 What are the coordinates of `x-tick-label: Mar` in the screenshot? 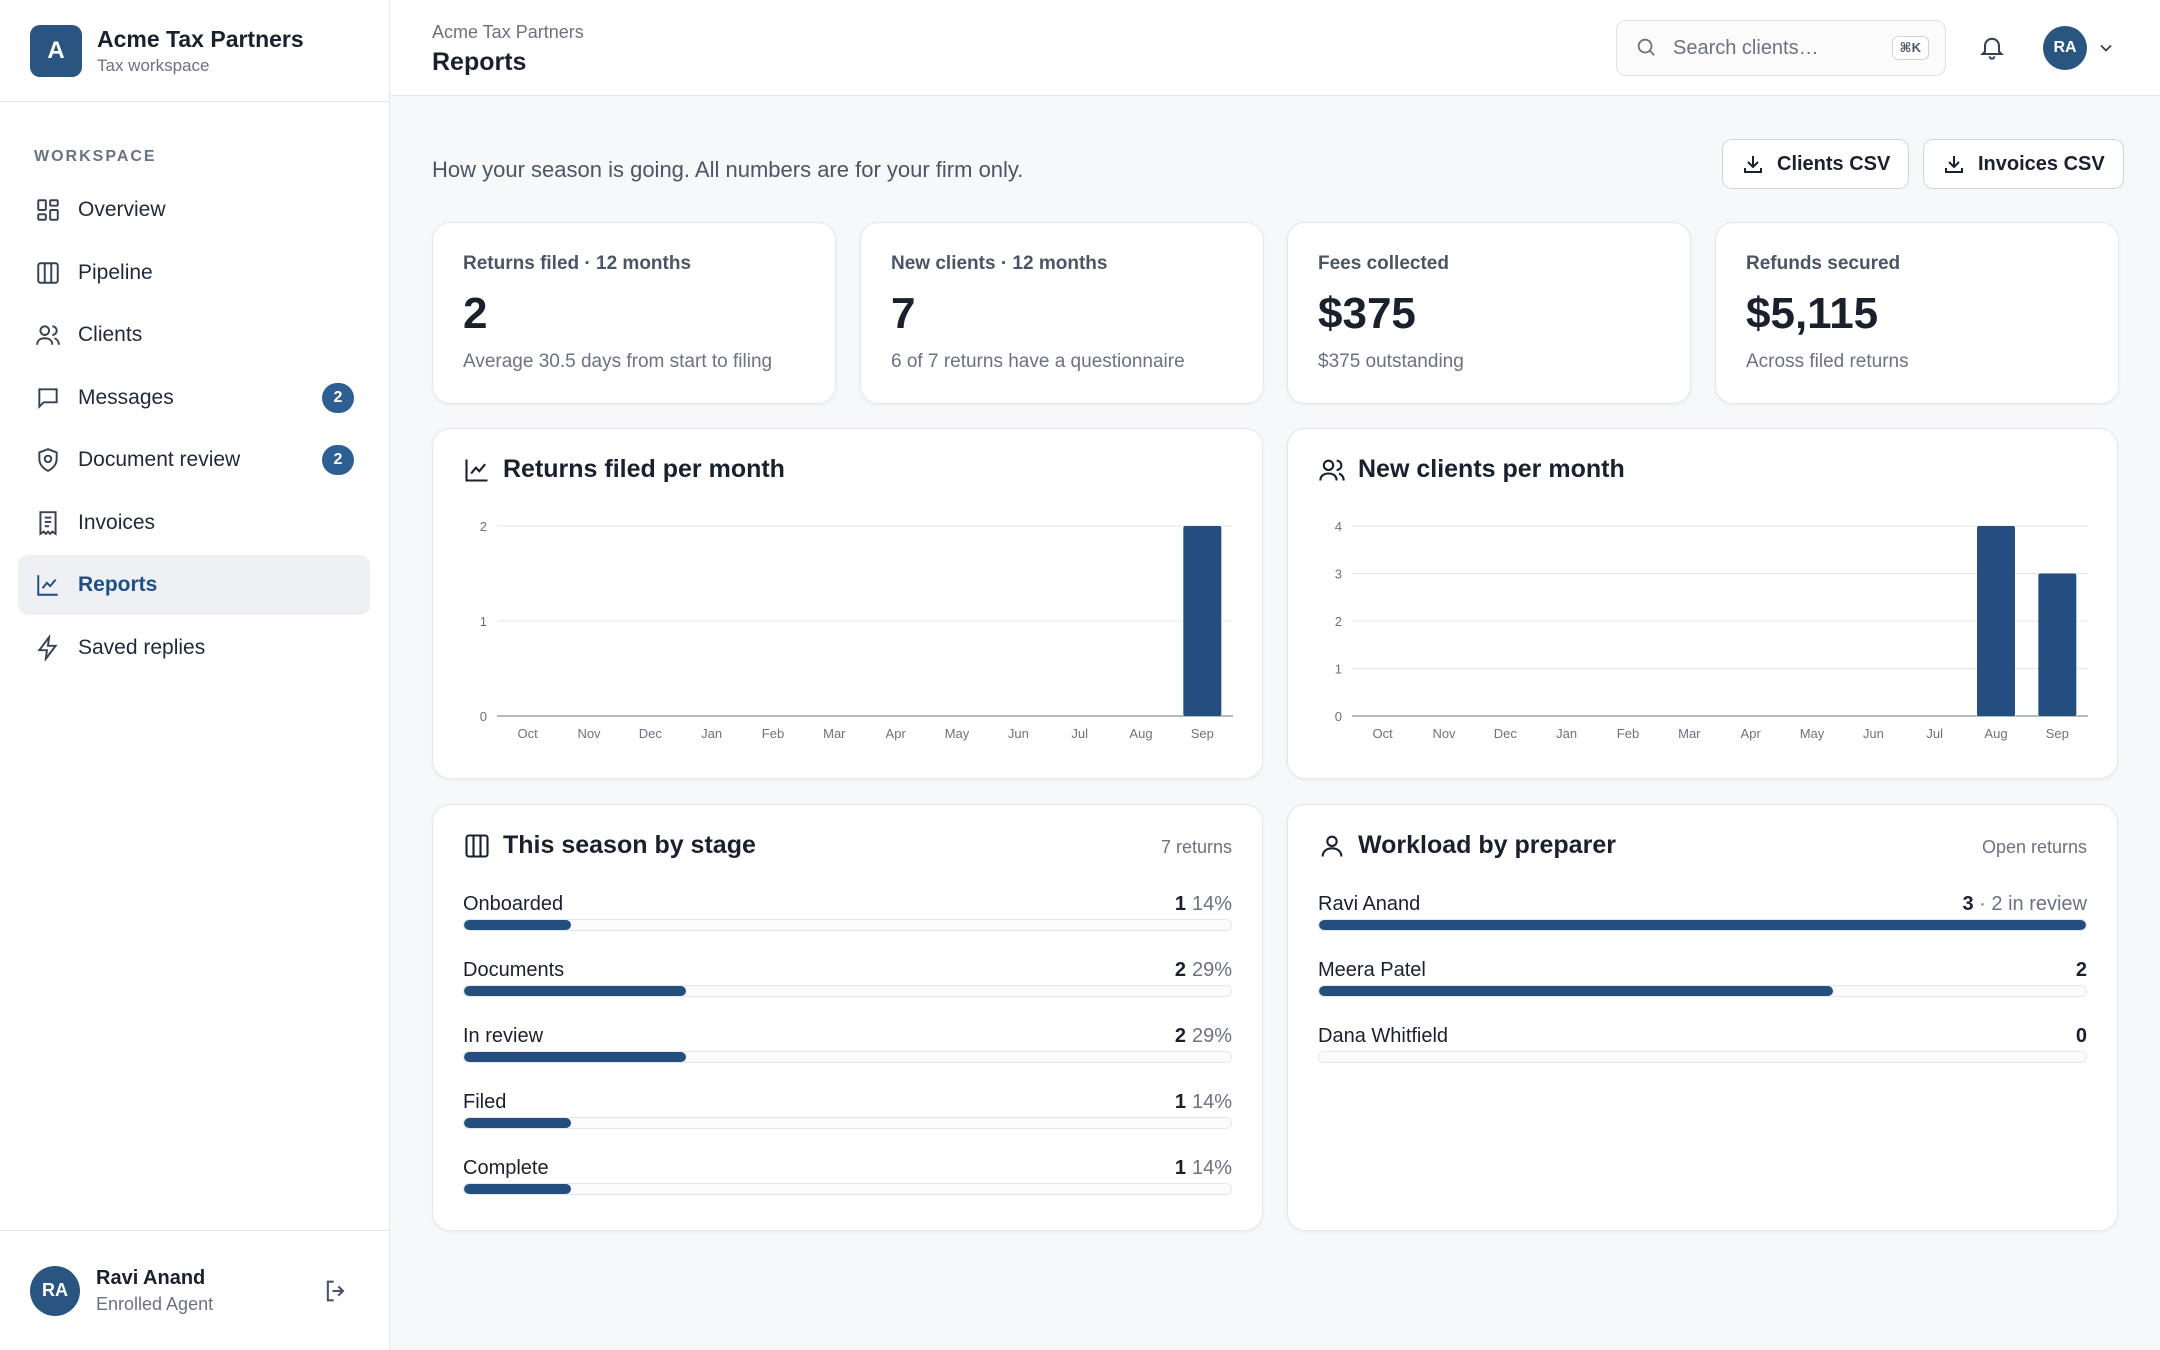 It's located at (1689, 733).